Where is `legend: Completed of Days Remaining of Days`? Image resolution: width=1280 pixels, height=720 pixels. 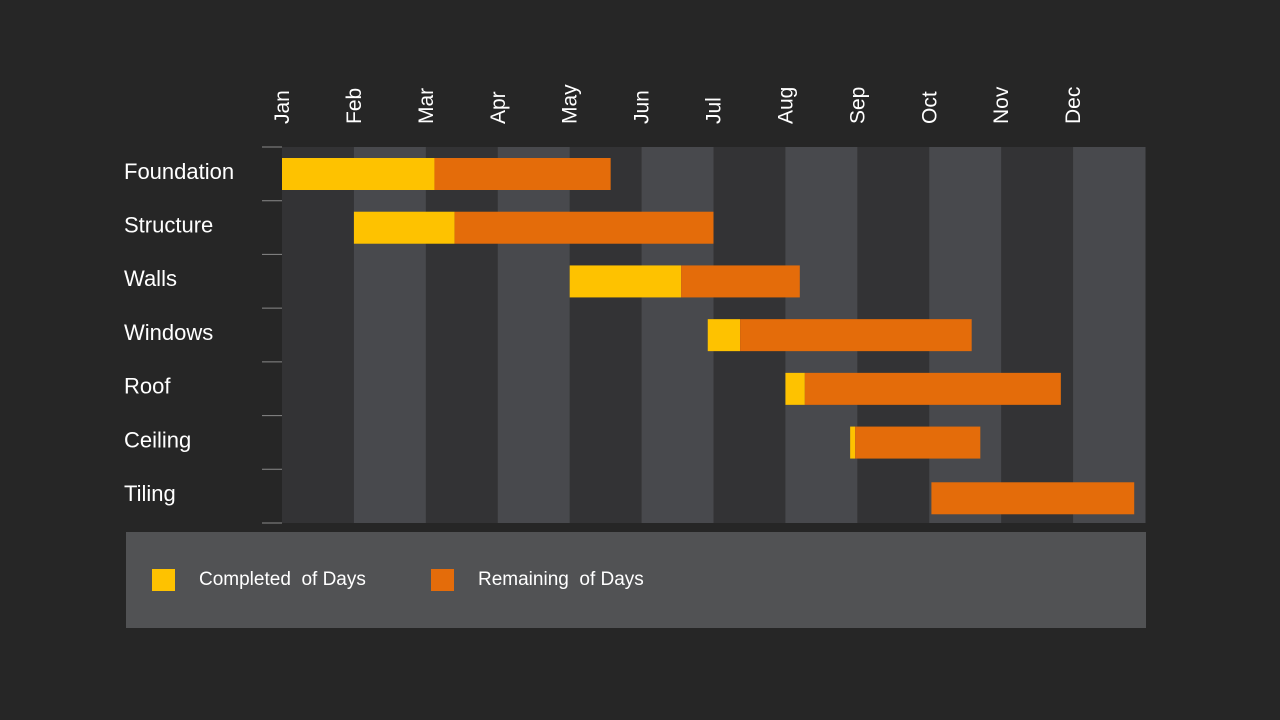
legend: Completed of Days Remaining of Days is located at coordinates (636, 580).